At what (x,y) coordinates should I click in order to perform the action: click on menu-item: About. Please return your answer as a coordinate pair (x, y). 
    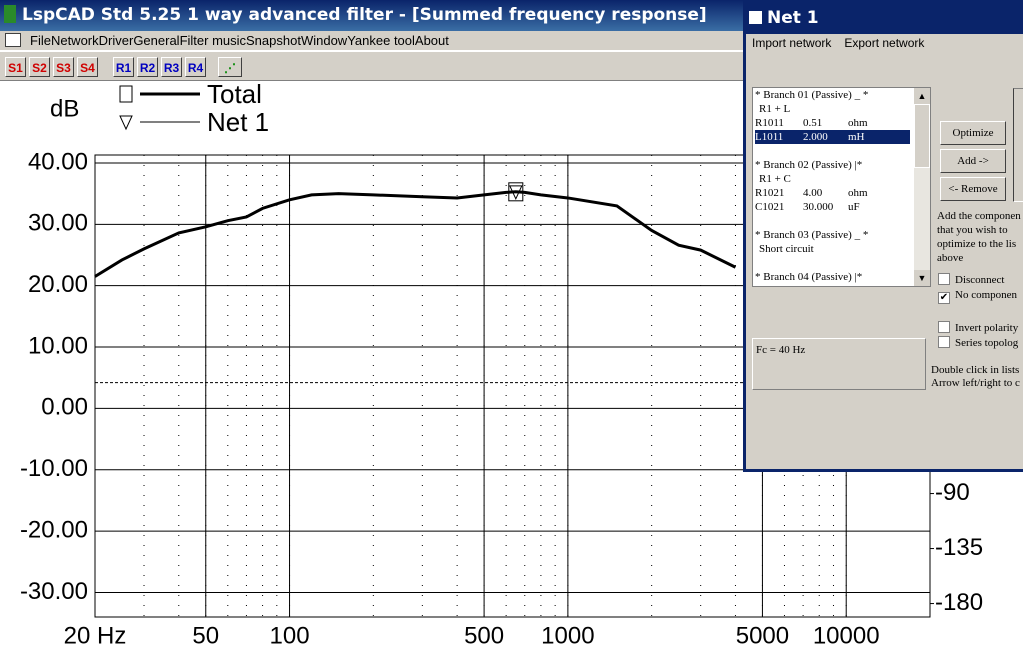
    Looking at the image, I should click on (431, 40).